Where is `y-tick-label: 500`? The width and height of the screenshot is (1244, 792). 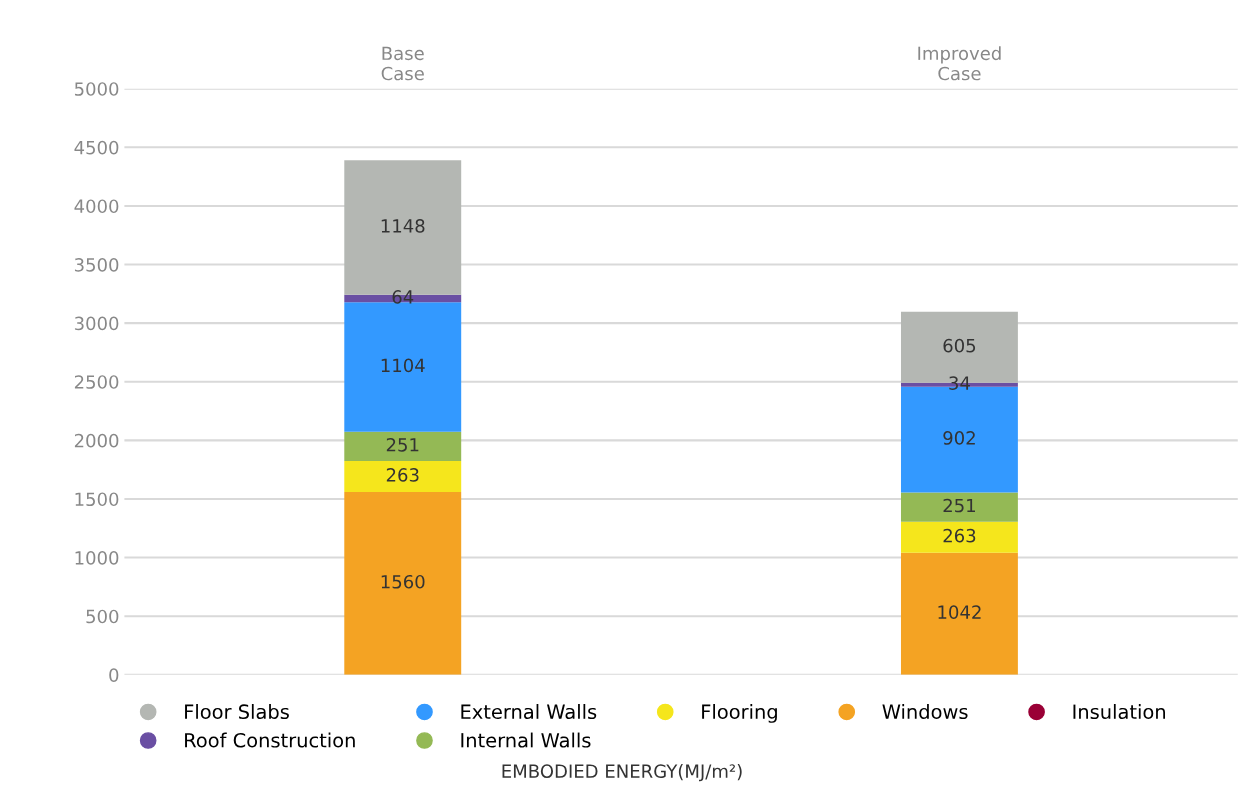
y-tick-label: 500 is located at coordinates (102, 616).